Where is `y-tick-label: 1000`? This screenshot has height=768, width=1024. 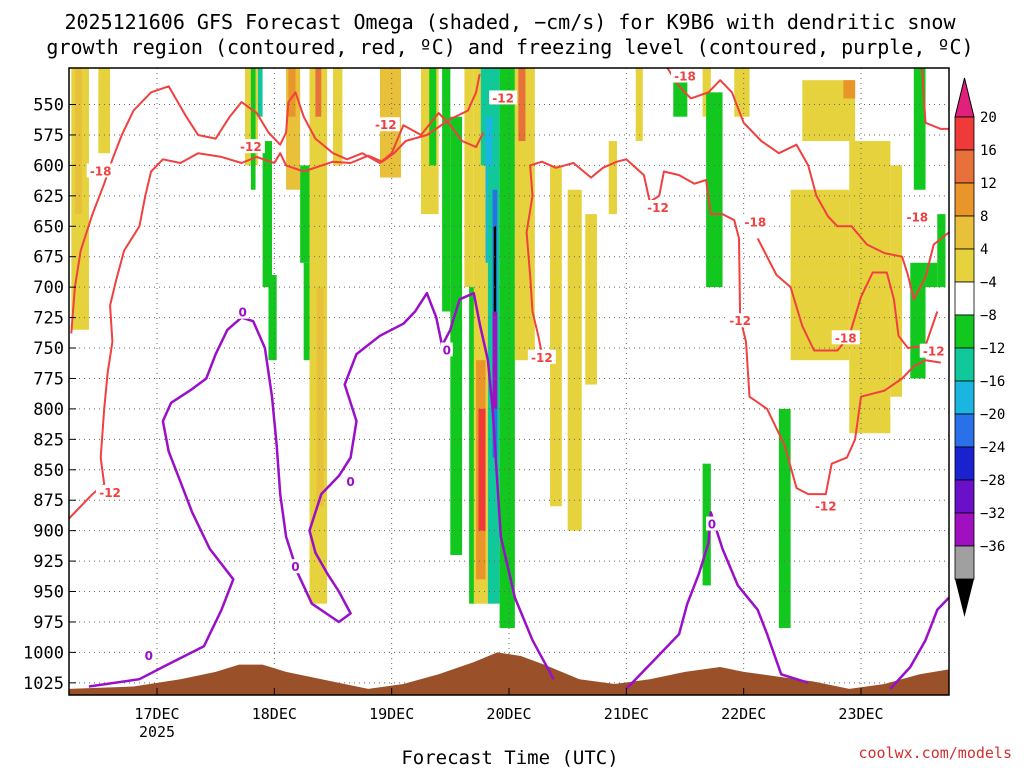
y-tick-label: 1000 is located at coordinates (43, 653).